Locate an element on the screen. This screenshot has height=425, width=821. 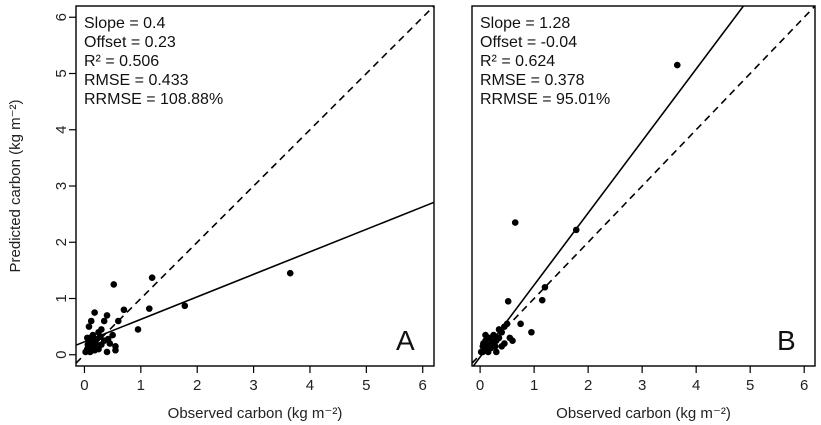
y-axis-label: Predicted carbon (kg m⁻²) is located at coordinates (15, 186).